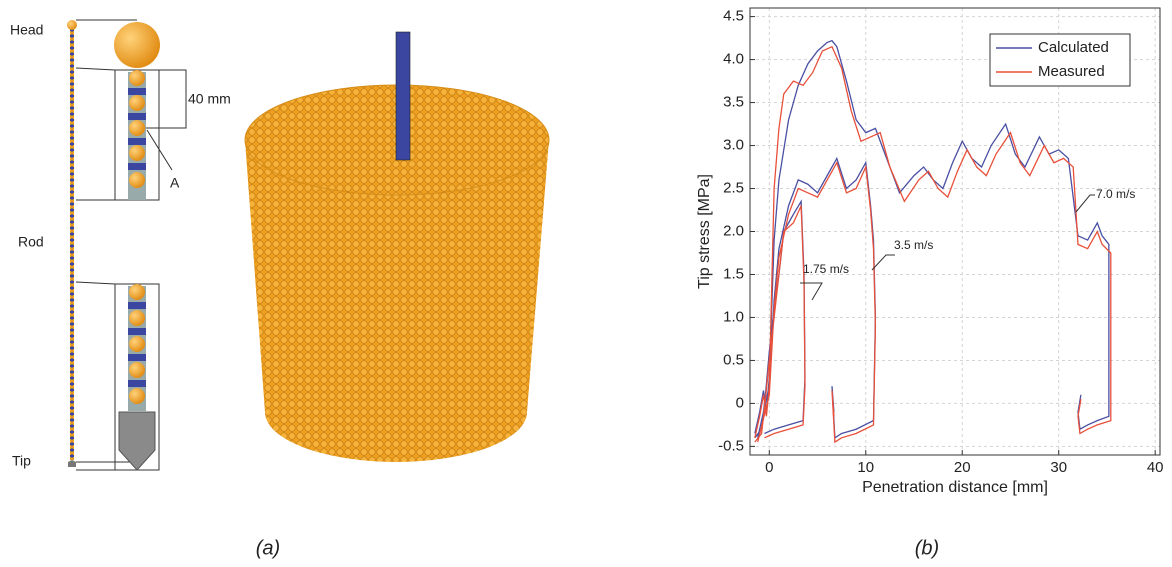 The width and height of the screenshot is (1172, 567). Describe the element at coordinates (731, 445) in the screenshot. I see `y-tick-label: -0.5` at that location.